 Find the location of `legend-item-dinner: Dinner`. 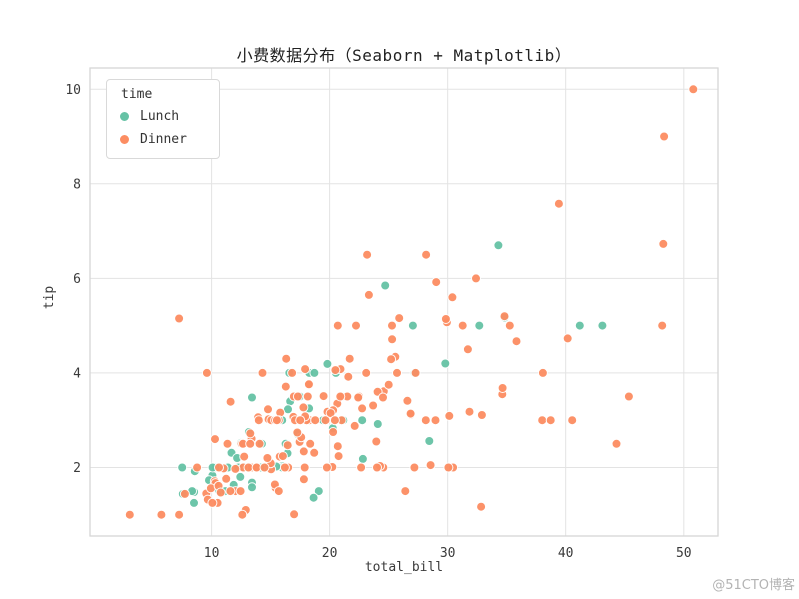

legend-item-dinner: Dinner is located at coordinates (163, 139).